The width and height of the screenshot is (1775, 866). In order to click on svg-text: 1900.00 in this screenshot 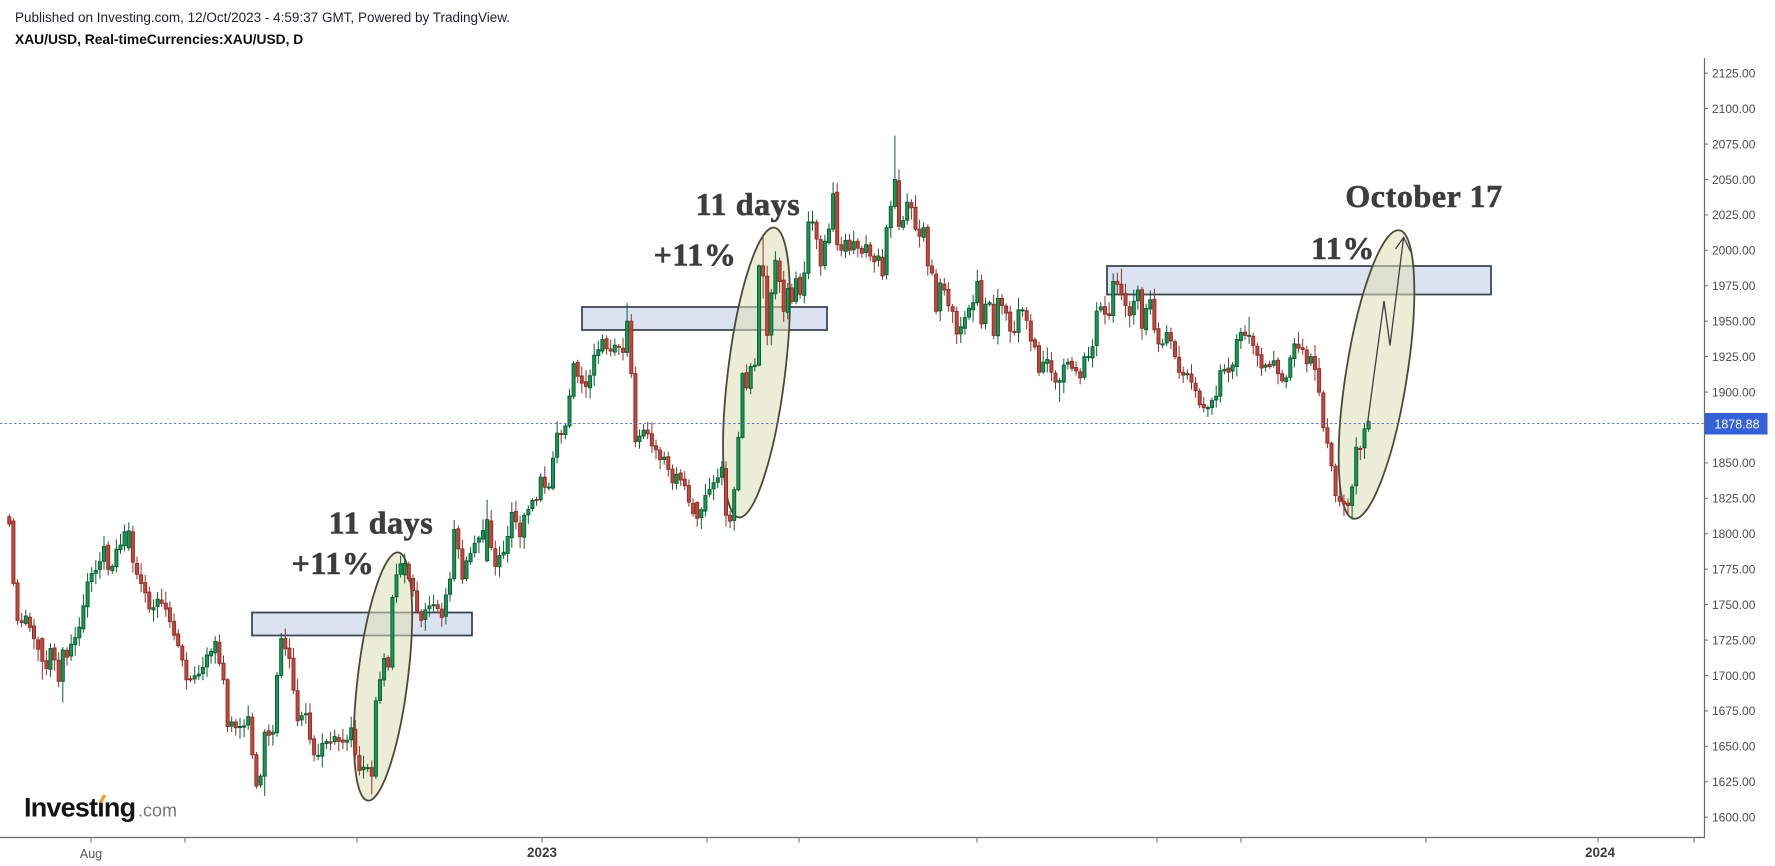, I will do `click(1734, 392)`.